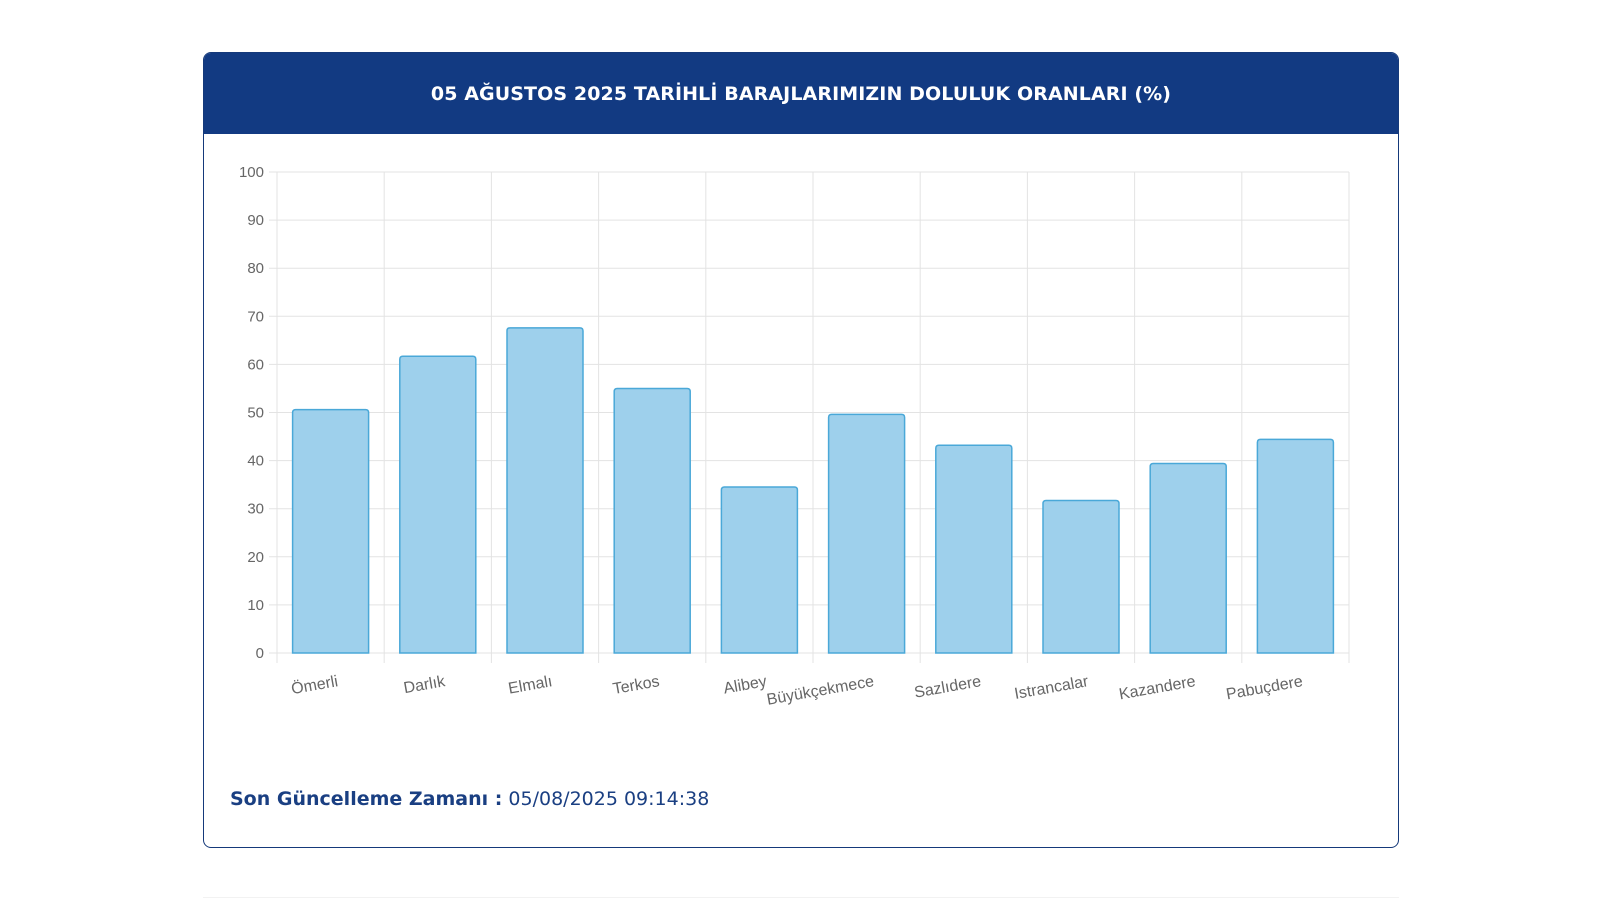 The image size is (1600, 900). Describe the element at coordinates (801, 897) in the screenshot. I see `divider` at that location.